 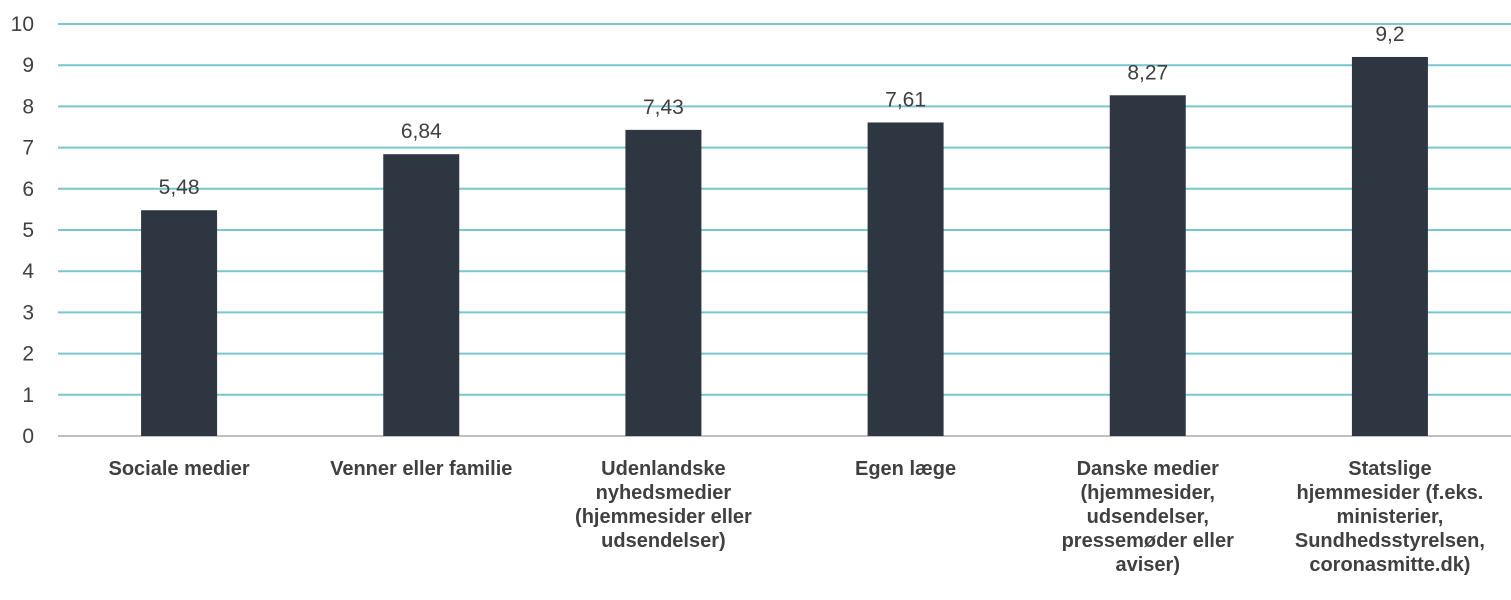 I want to click on y-tick-label: 8, so click(x=28, y=106).